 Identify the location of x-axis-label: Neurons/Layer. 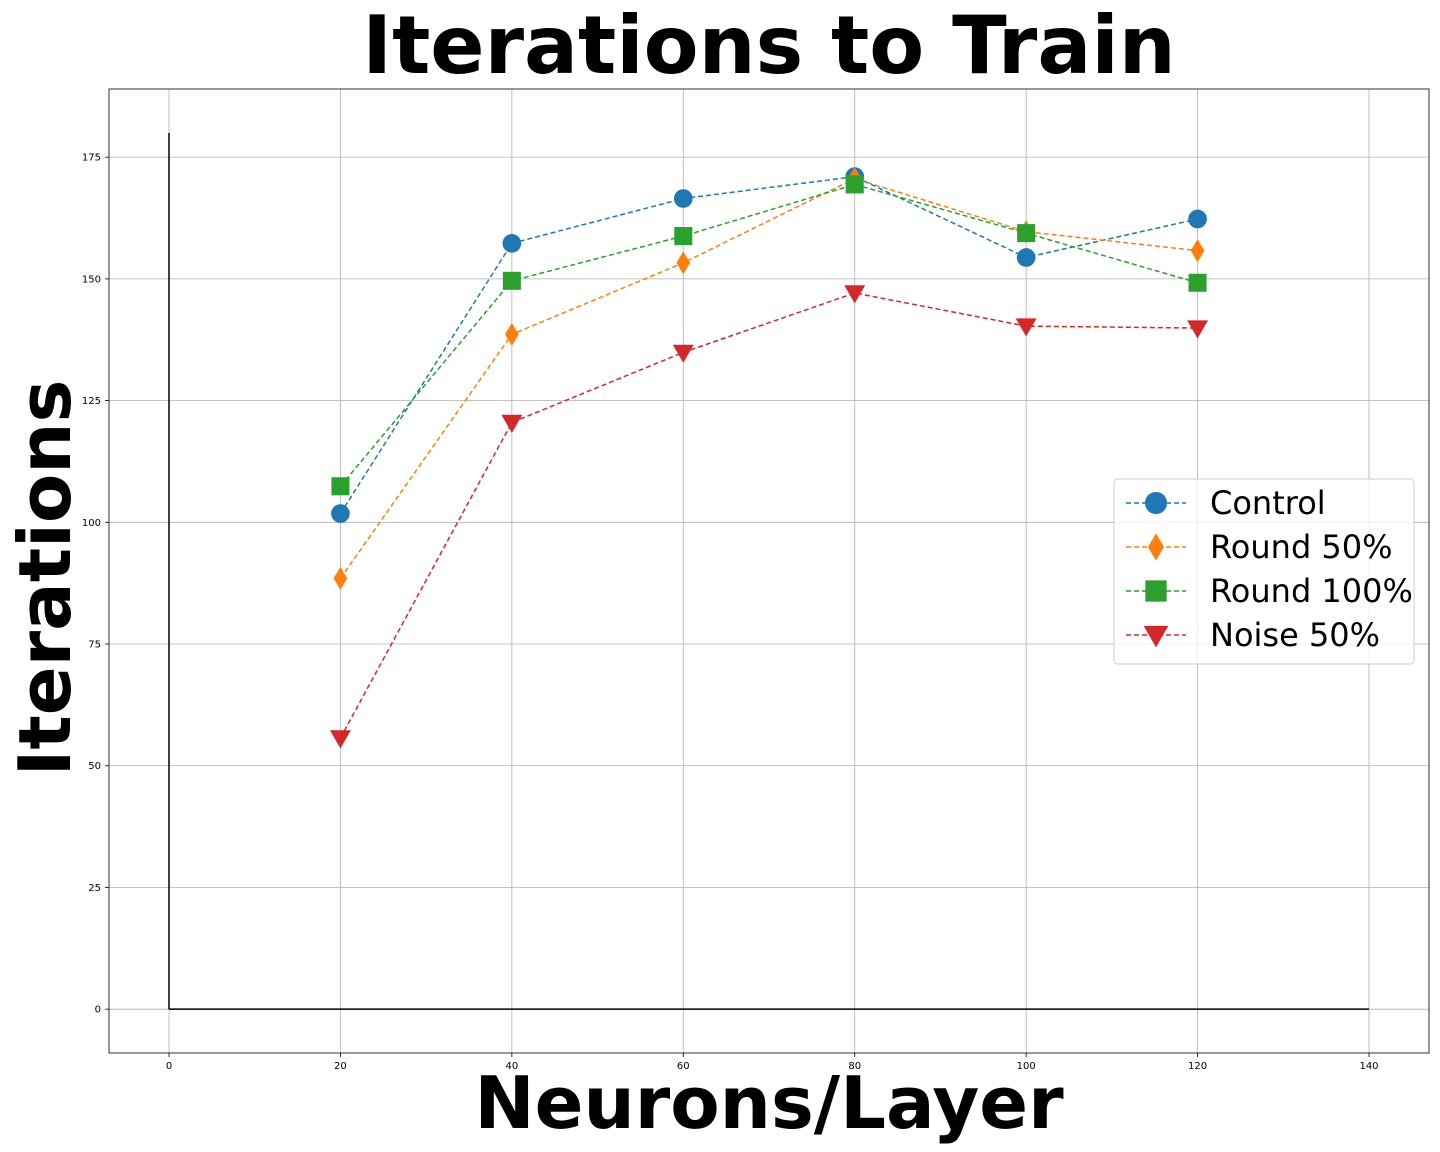
(769, 1103).